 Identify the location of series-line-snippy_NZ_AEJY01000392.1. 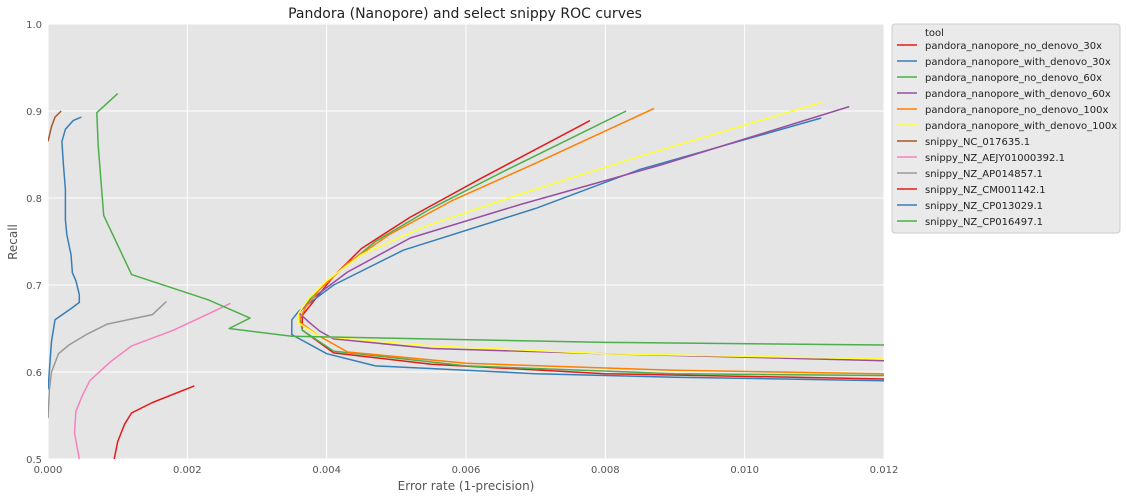
(152, 380).